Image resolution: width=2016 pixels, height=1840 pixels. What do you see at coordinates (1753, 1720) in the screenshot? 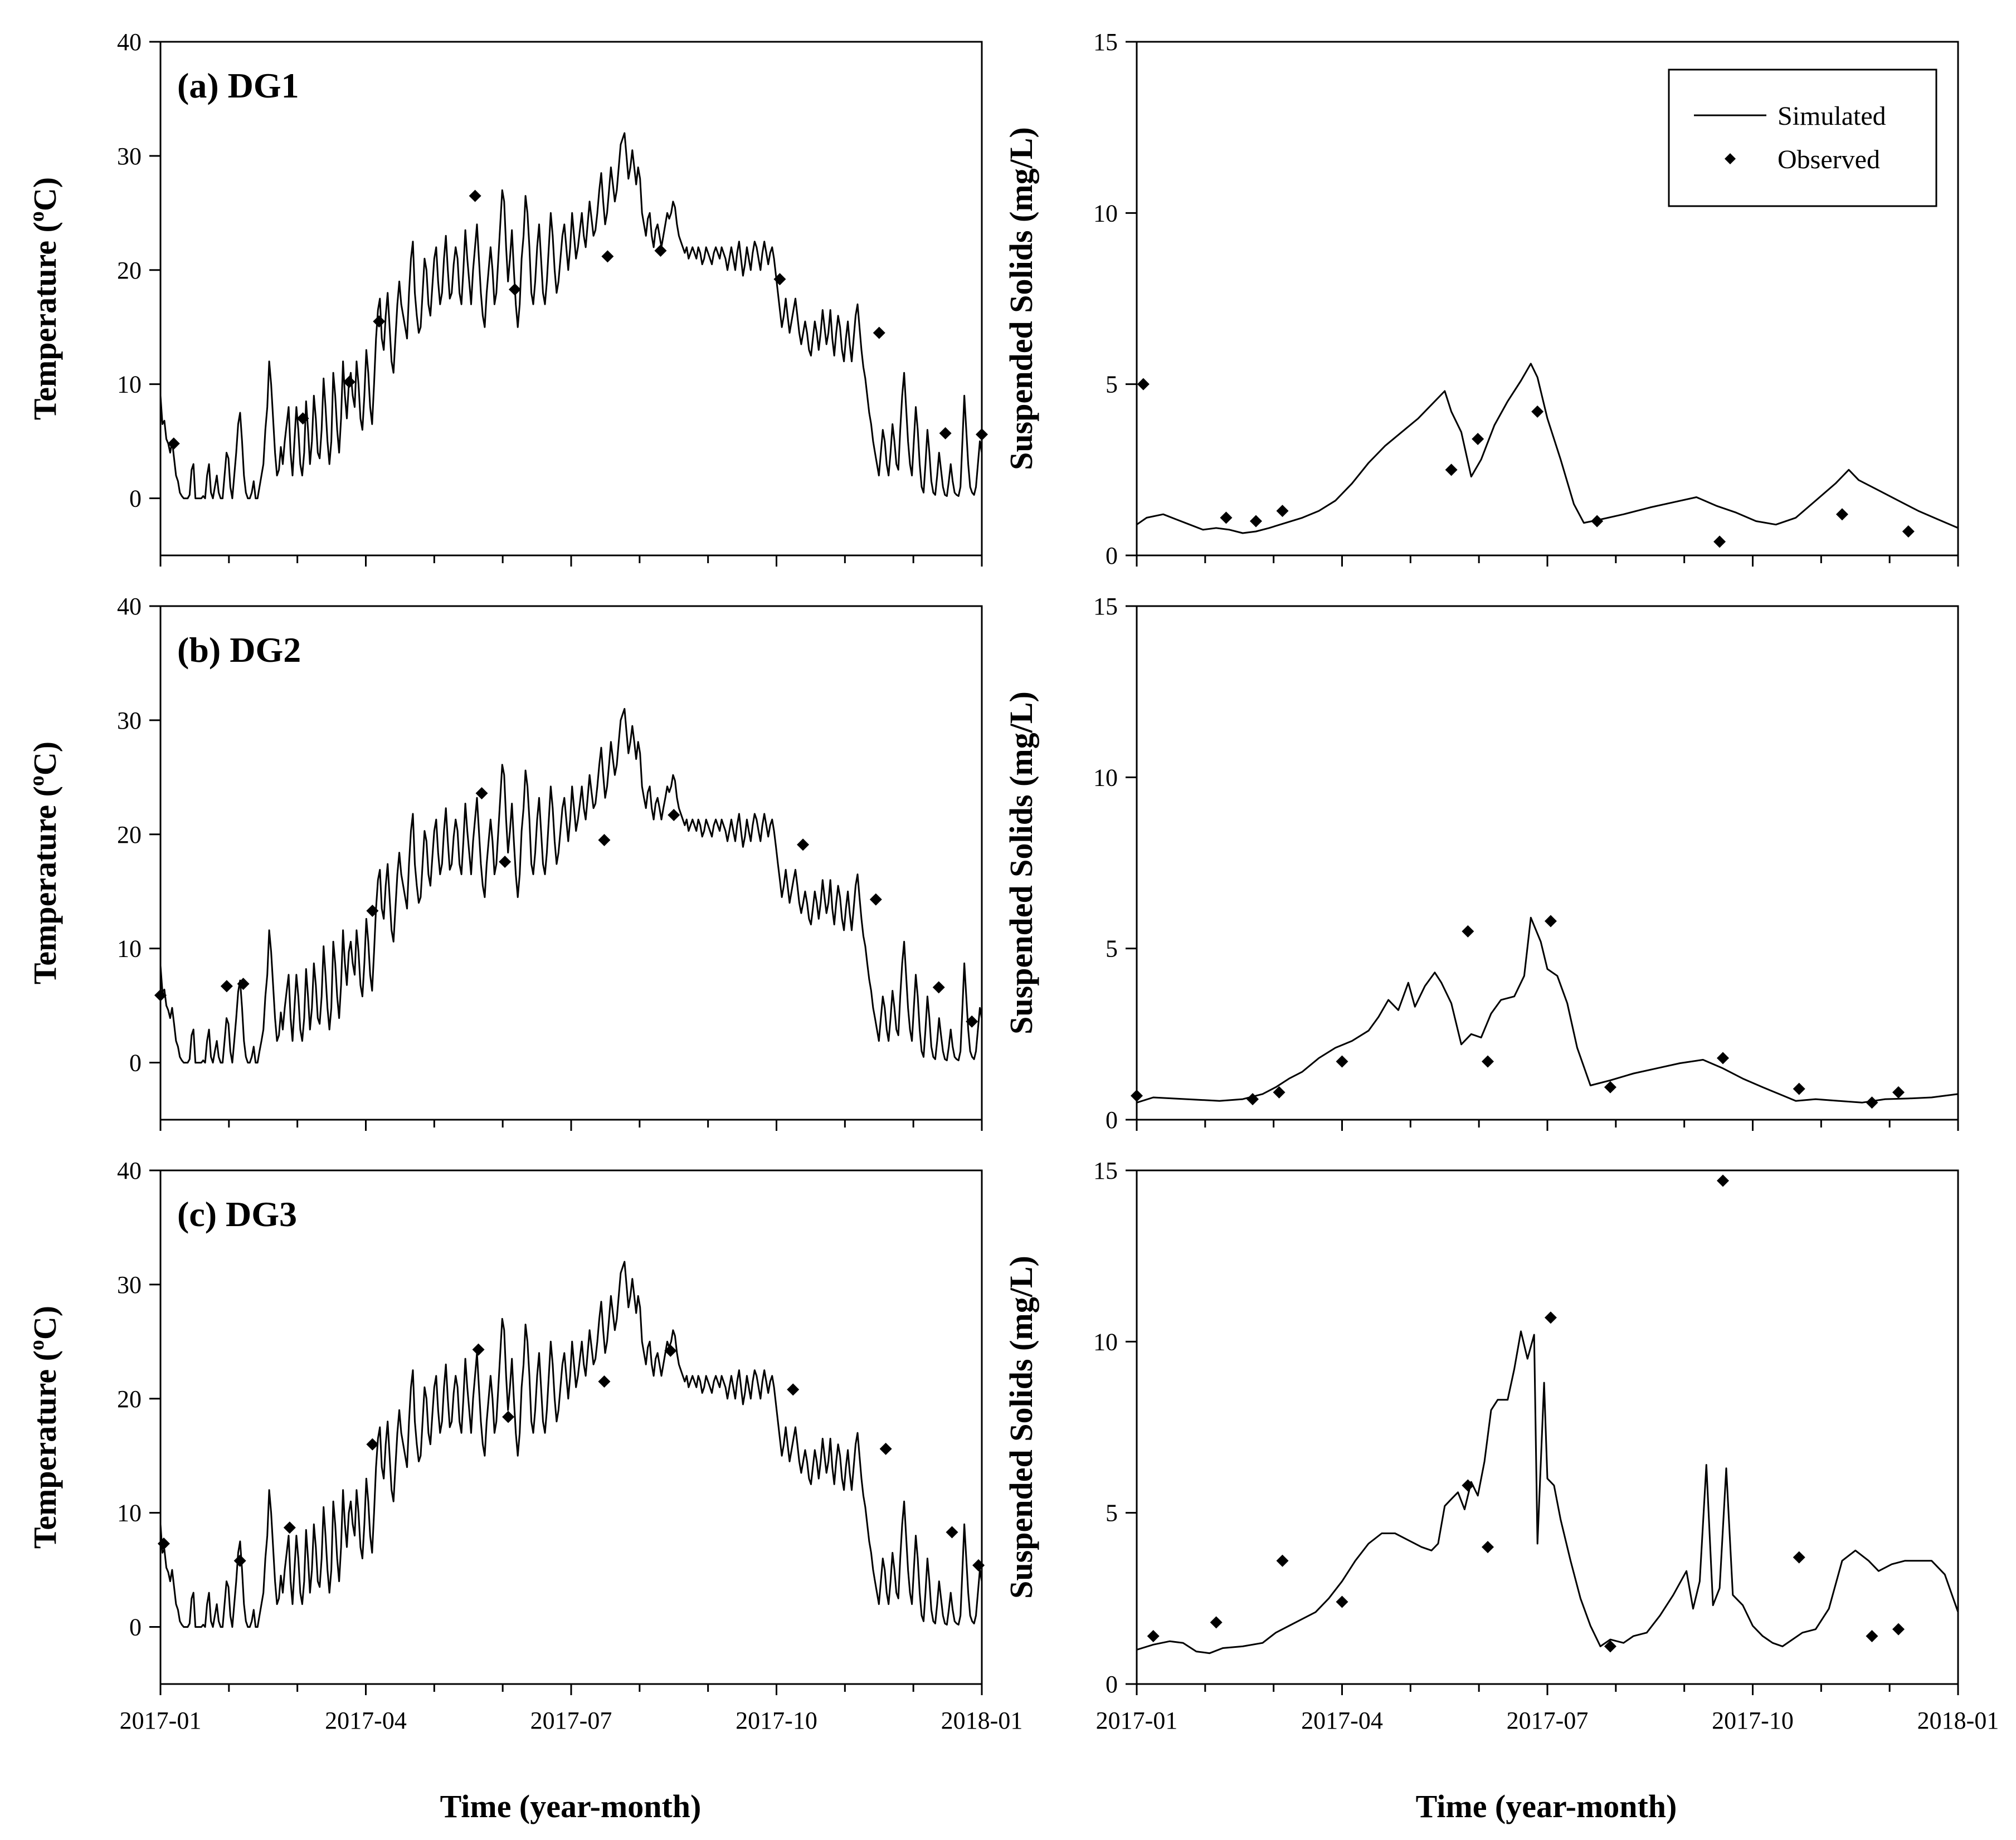
I see `x-tick-label: 2017-10` at bounding box center [1753, 1720].